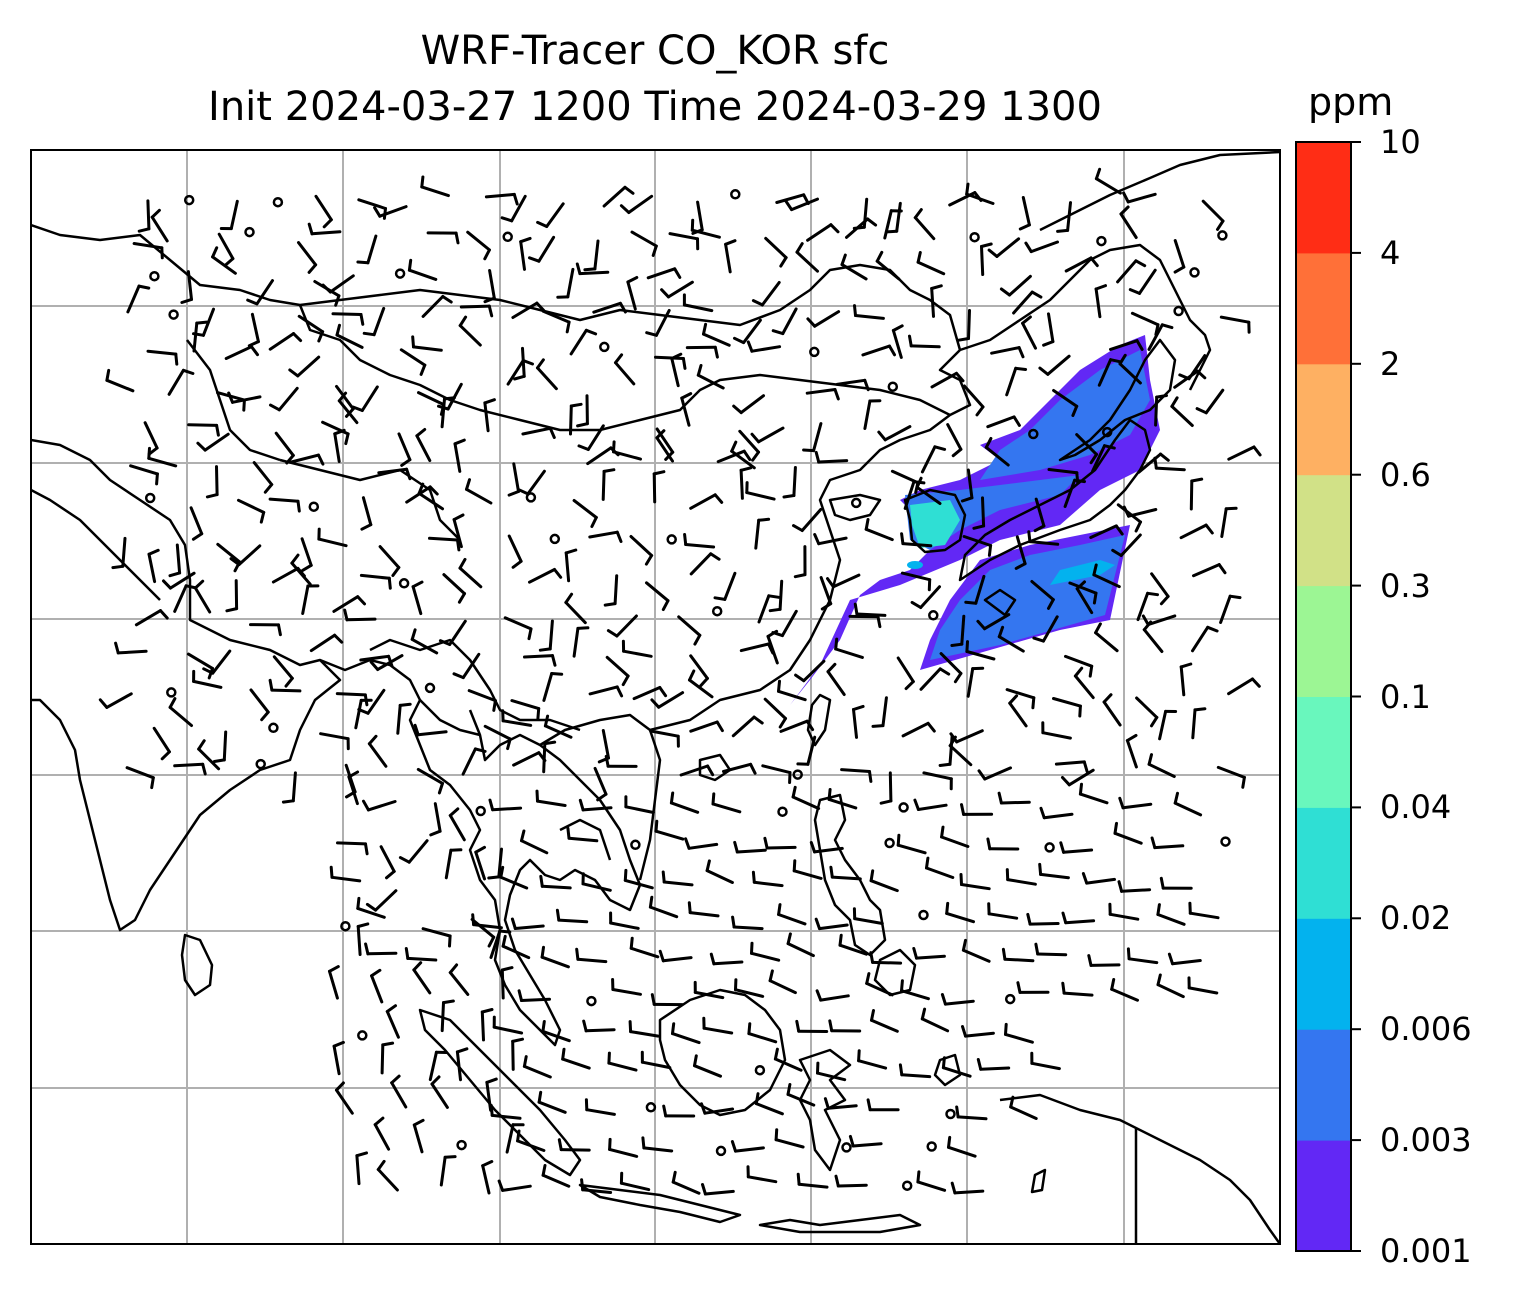 This screenshot has height=1306, width=1528. I want to click on colorbar-tick-label: 0.006, so click(1426, 1029).